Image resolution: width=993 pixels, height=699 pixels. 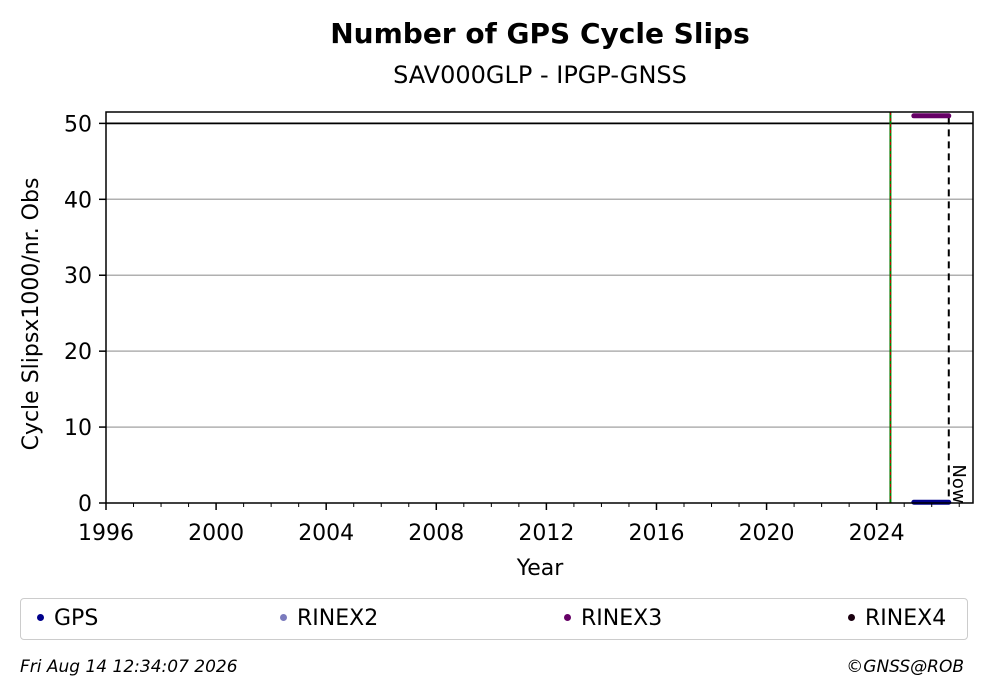 What do you see at coordinates (326, 533) in the screenshot?
I see `x-tick-label: 2004` at bounding box center [326, 533].